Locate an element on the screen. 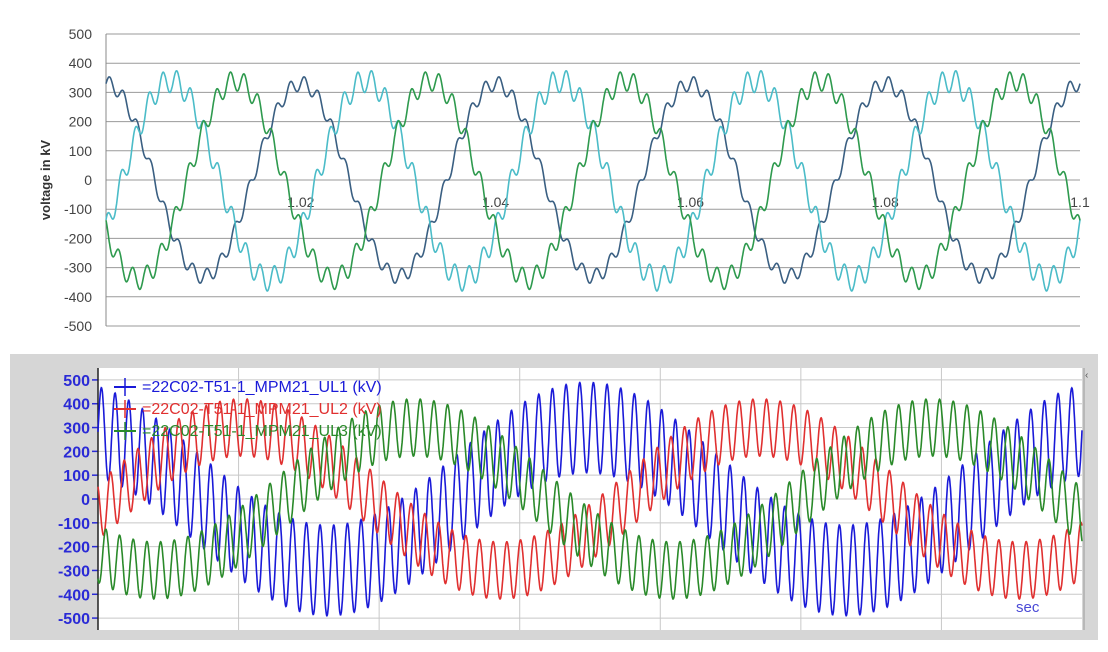 This screenshot has height=652, width=1108. top-y-tick: 300 is located at coordinates (81, 92).